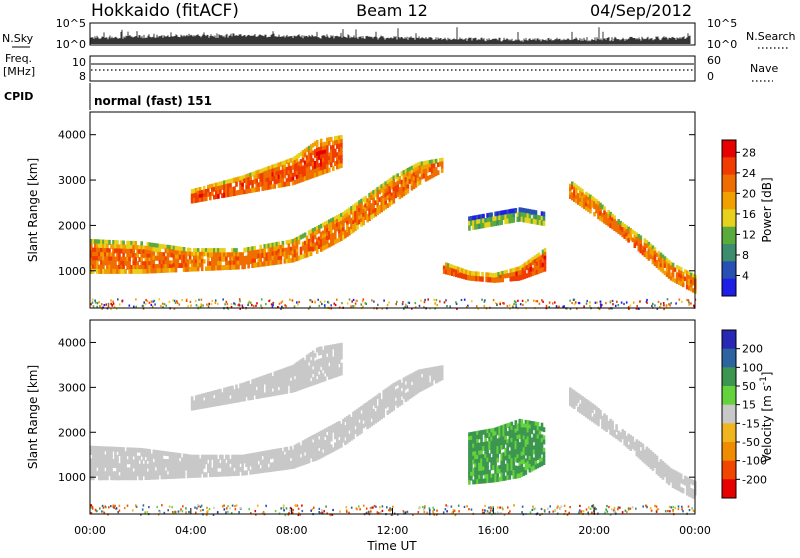  What do you see at coordinates (108, 96) in the screenshot?
I see `cpid-panel: CPID normal (fast) 151` at bounding box center [108, 96].